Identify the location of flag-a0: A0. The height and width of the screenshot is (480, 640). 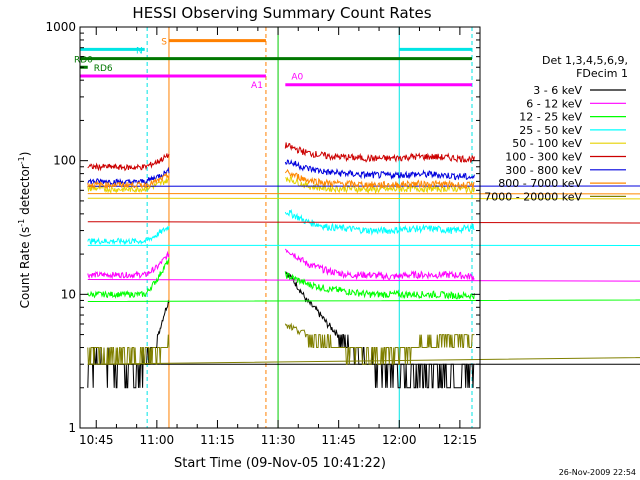
(378, 80).